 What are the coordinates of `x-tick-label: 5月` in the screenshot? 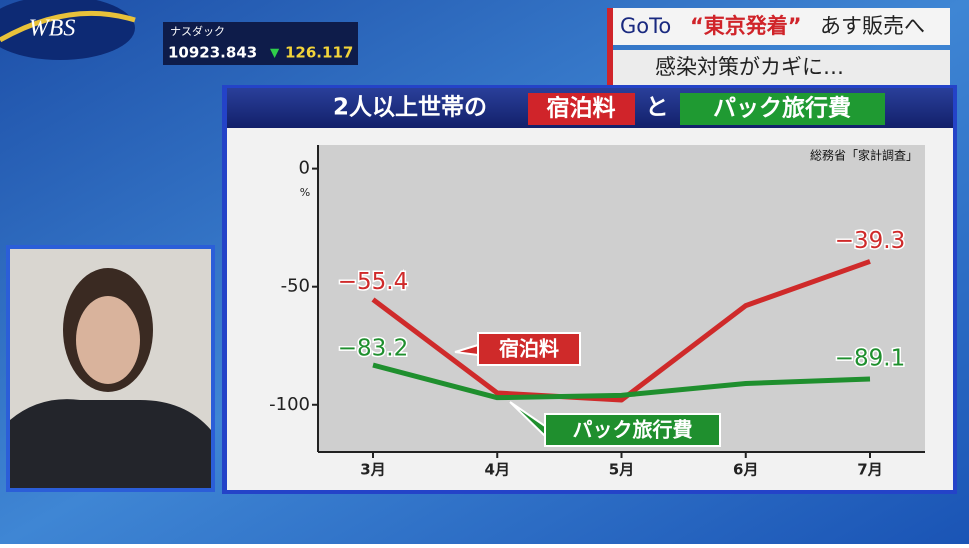 It's located at (621, 470).